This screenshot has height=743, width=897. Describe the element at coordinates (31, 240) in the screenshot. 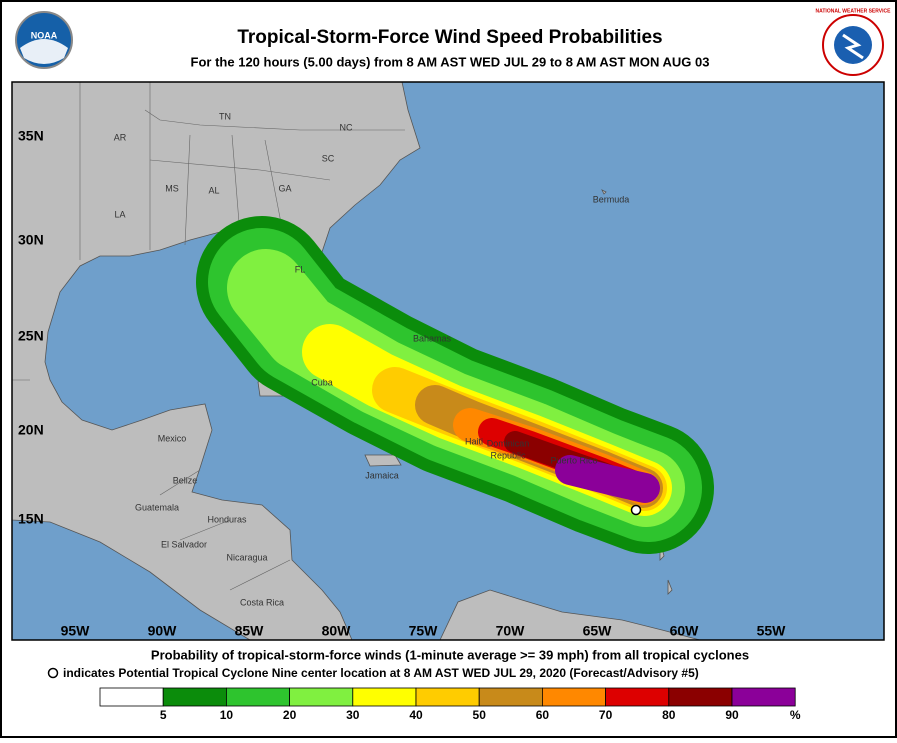

I see `lat-label: 30N` at that location.